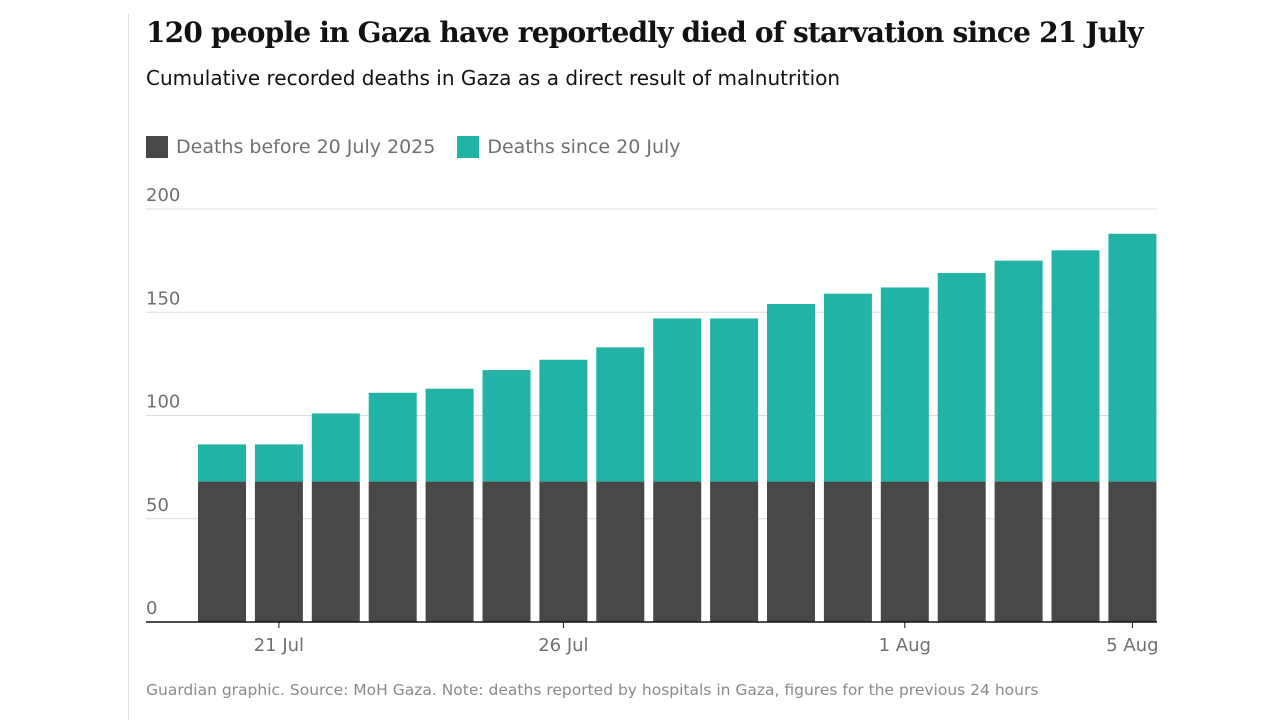 This screenshot has width=1280, height=720. I want to click on y-tick-label-100: 100, so click(163, 402).